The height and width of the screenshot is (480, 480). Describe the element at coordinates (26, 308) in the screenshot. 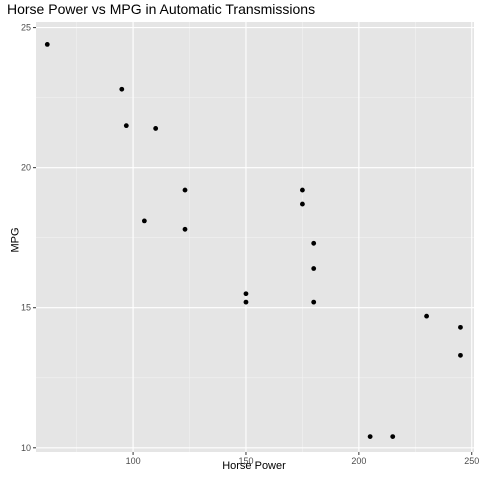

I see `y-tick-label: 15` at that location.